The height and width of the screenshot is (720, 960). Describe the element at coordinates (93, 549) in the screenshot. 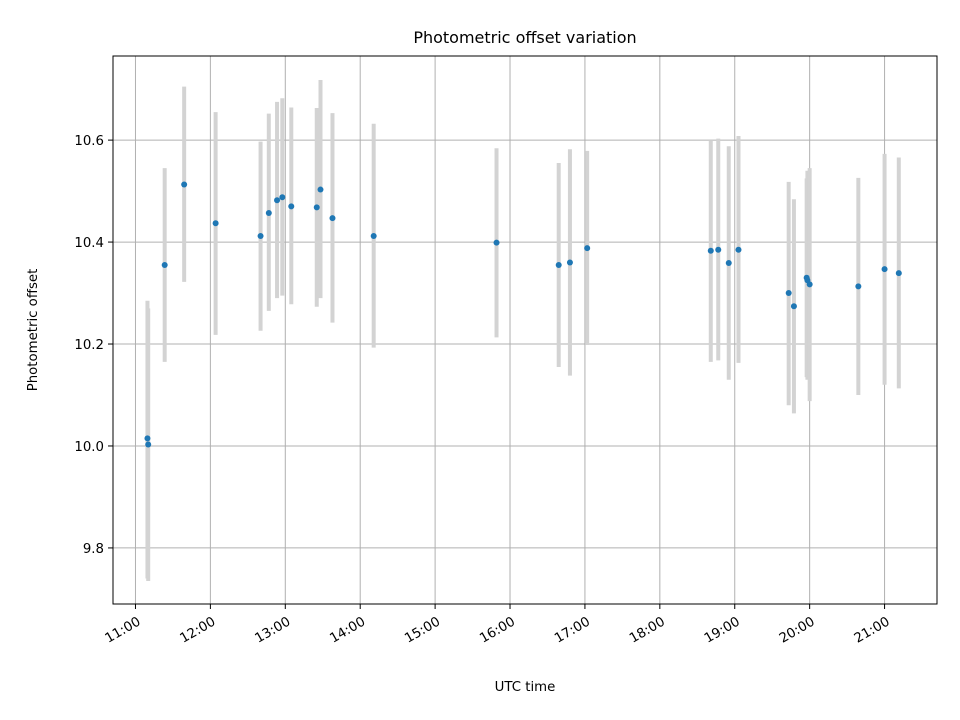

I see `y-tick-label: 9.8` at that location.